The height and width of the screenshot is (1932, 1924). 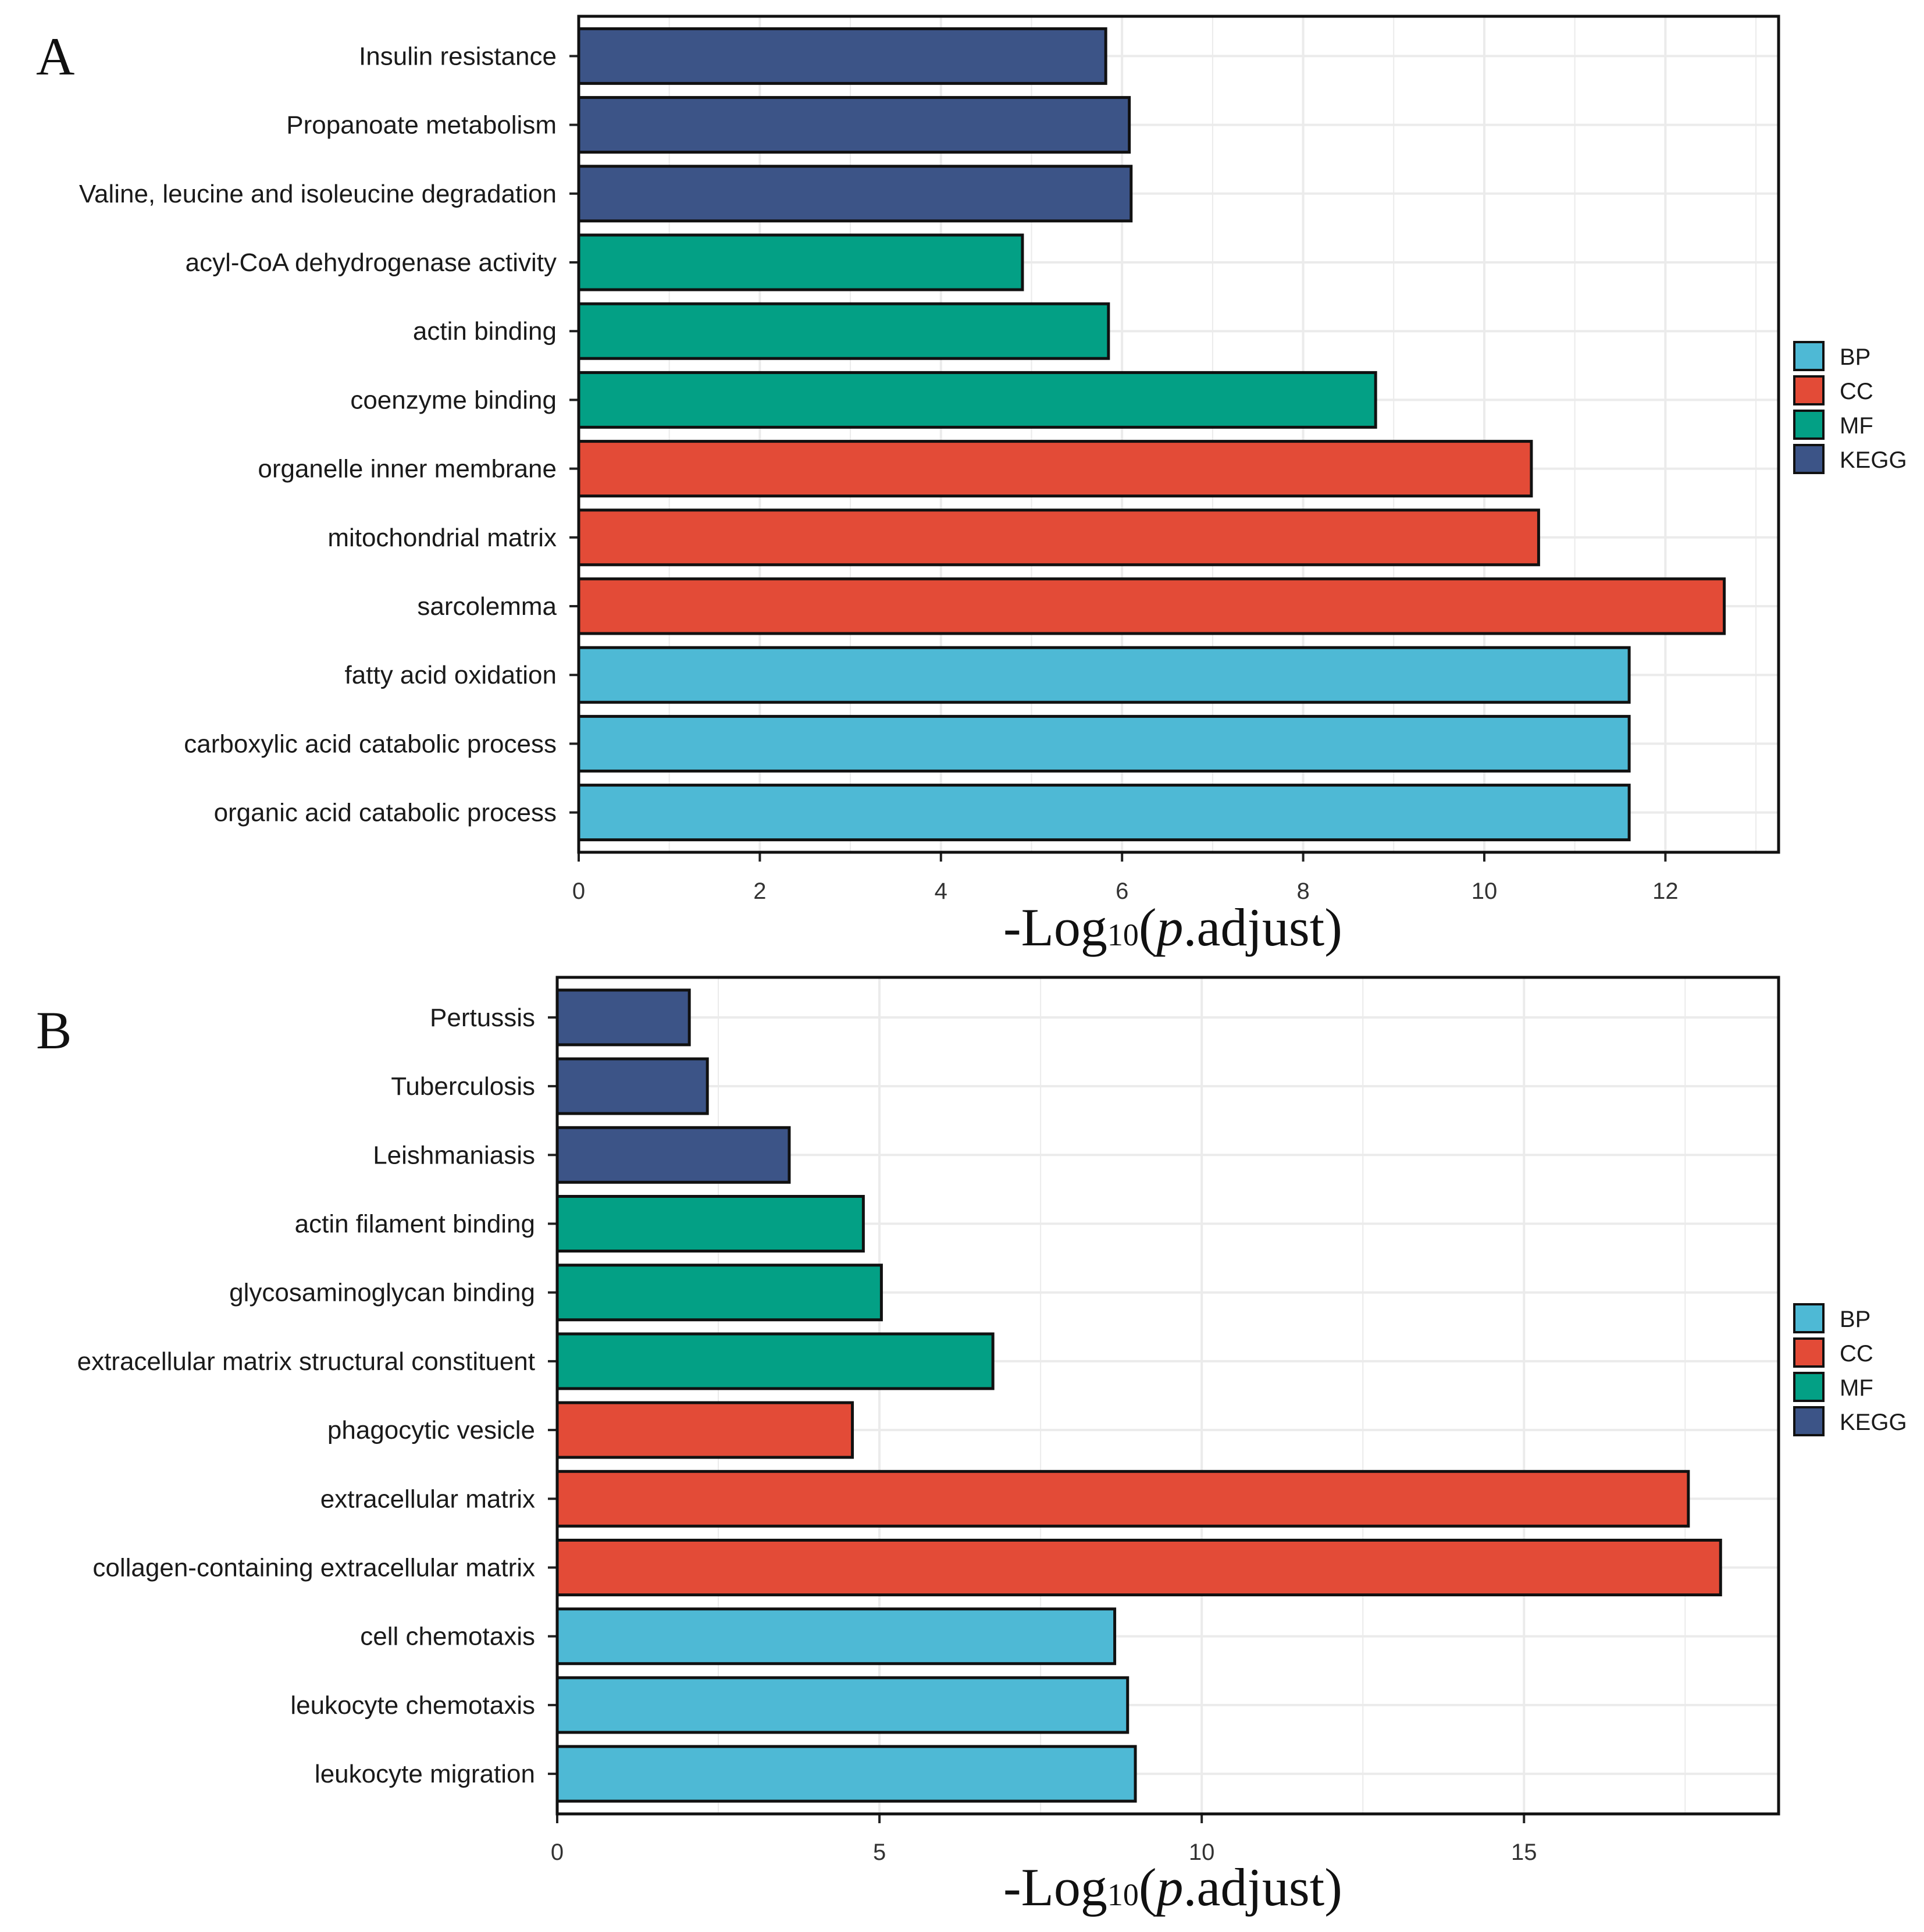 I want to click on category-label: actin filament binding, so click(x=415, y=1224).